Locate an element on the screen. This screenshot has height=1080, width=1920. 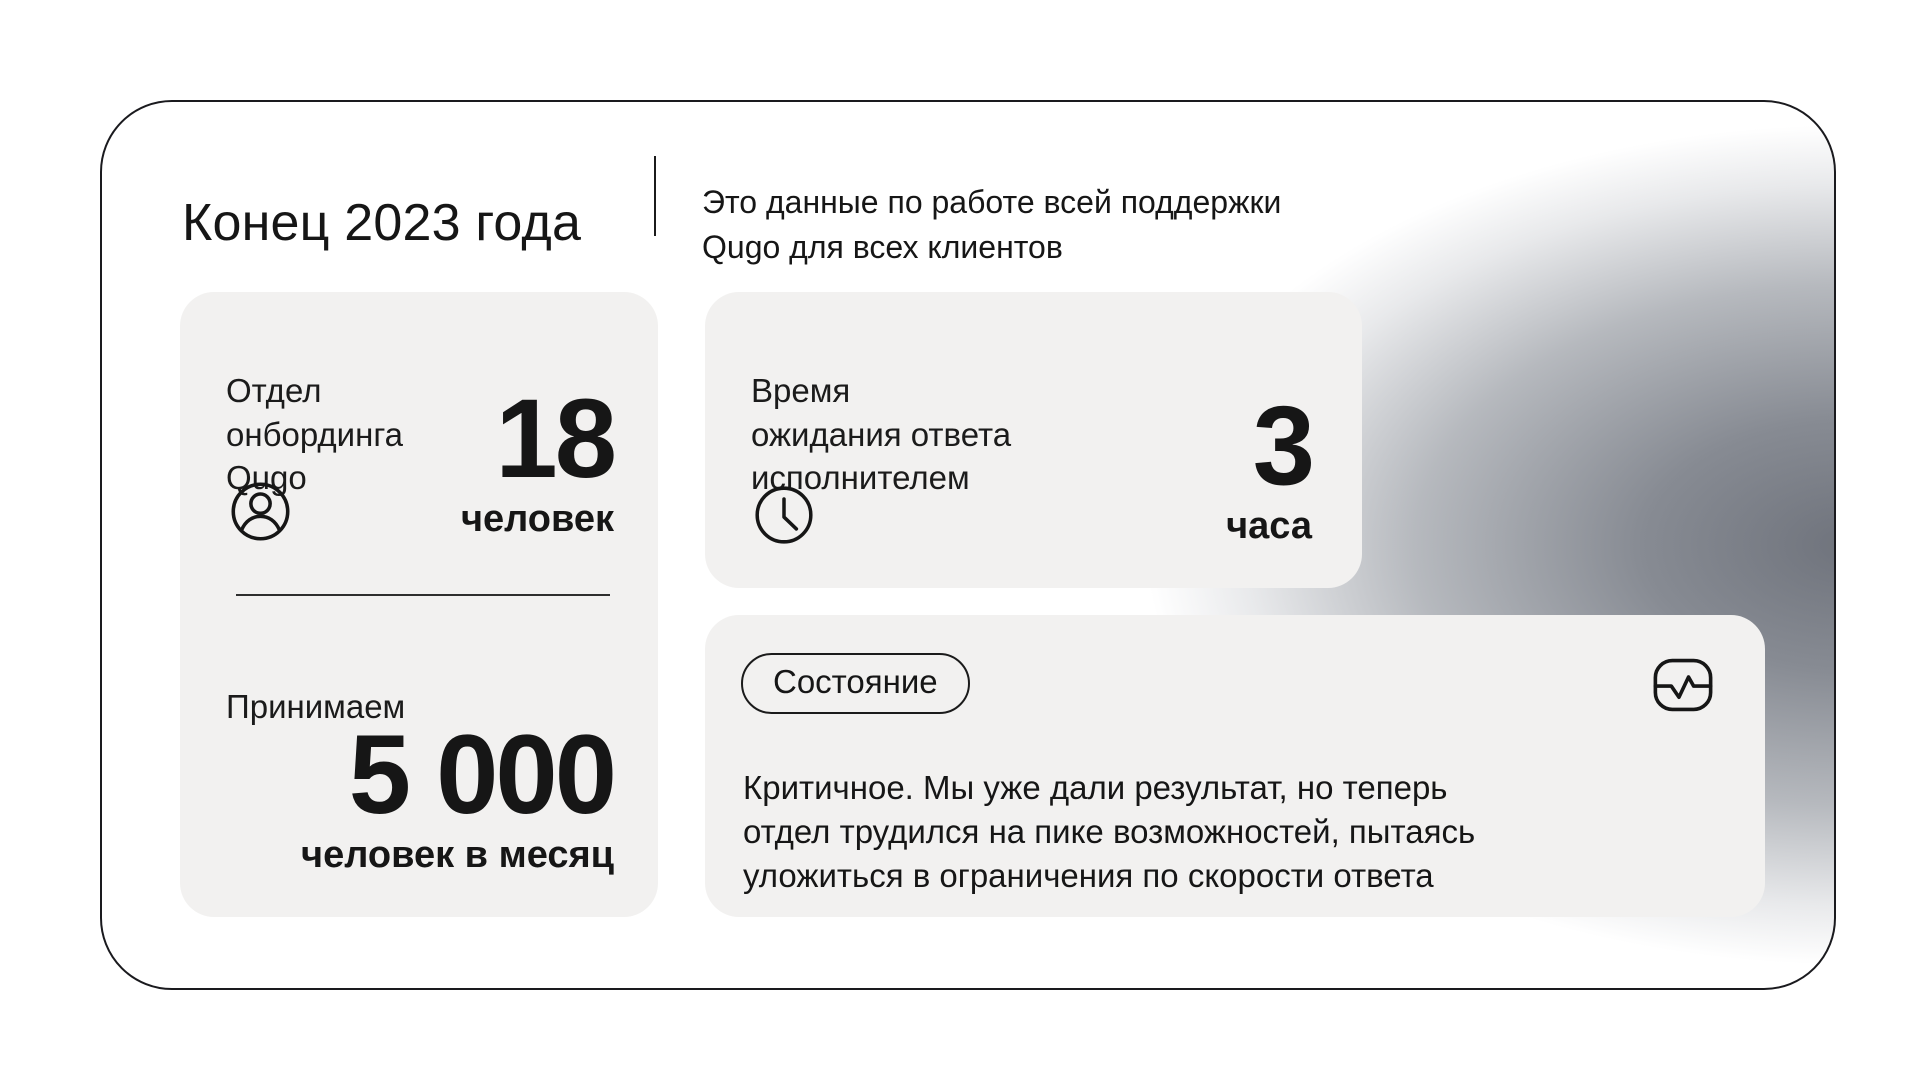
header-divider is located at coordinates (655, 196).